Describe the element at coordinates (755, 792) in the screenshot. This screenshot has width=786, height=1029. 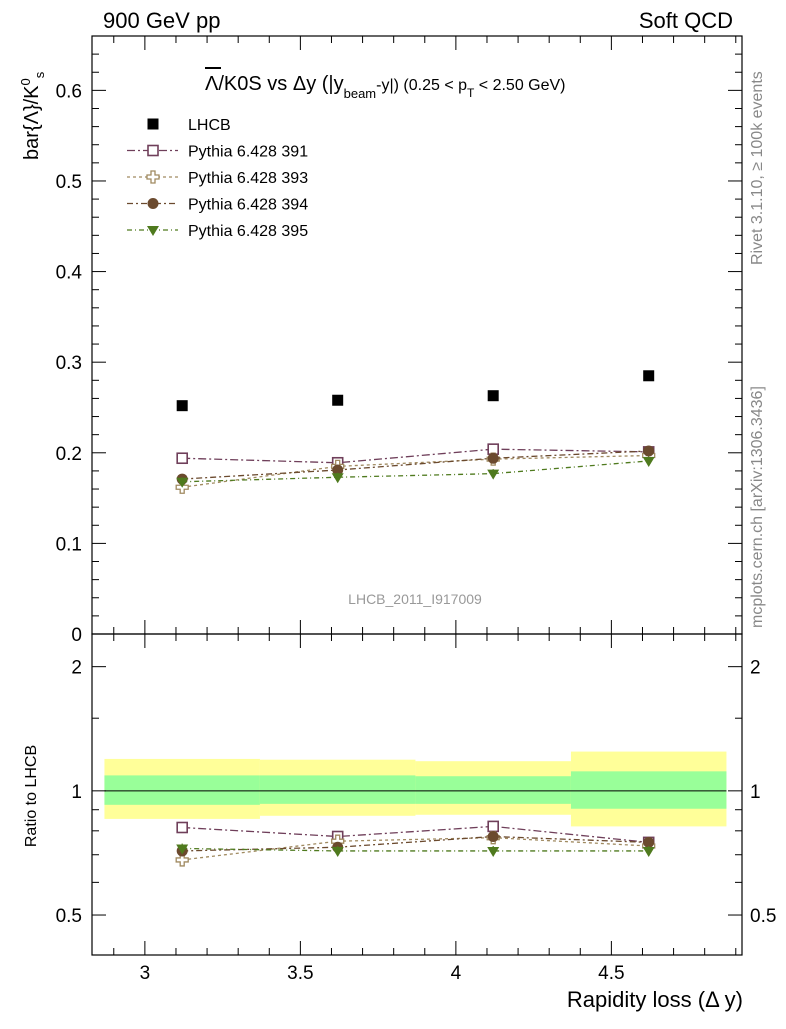
I see `ratio-ytick-label-right: 1` at that location.